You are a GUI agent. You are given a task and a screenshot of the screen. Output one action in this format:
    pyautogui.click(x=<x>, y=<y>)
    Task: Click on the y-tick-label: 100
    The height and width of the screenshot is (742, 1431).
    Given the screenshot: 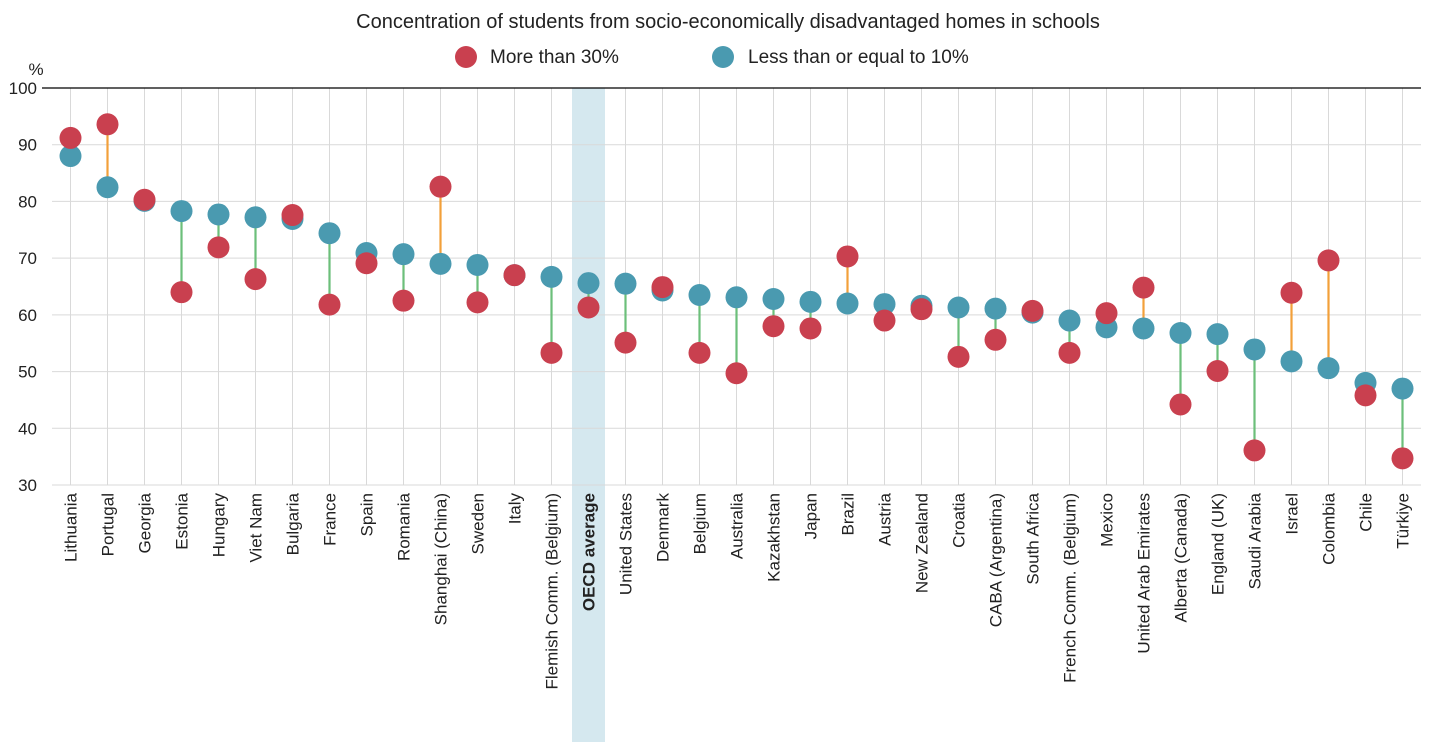 What is the action you would take?
    pyautogui.click(x=23, y=88)
    